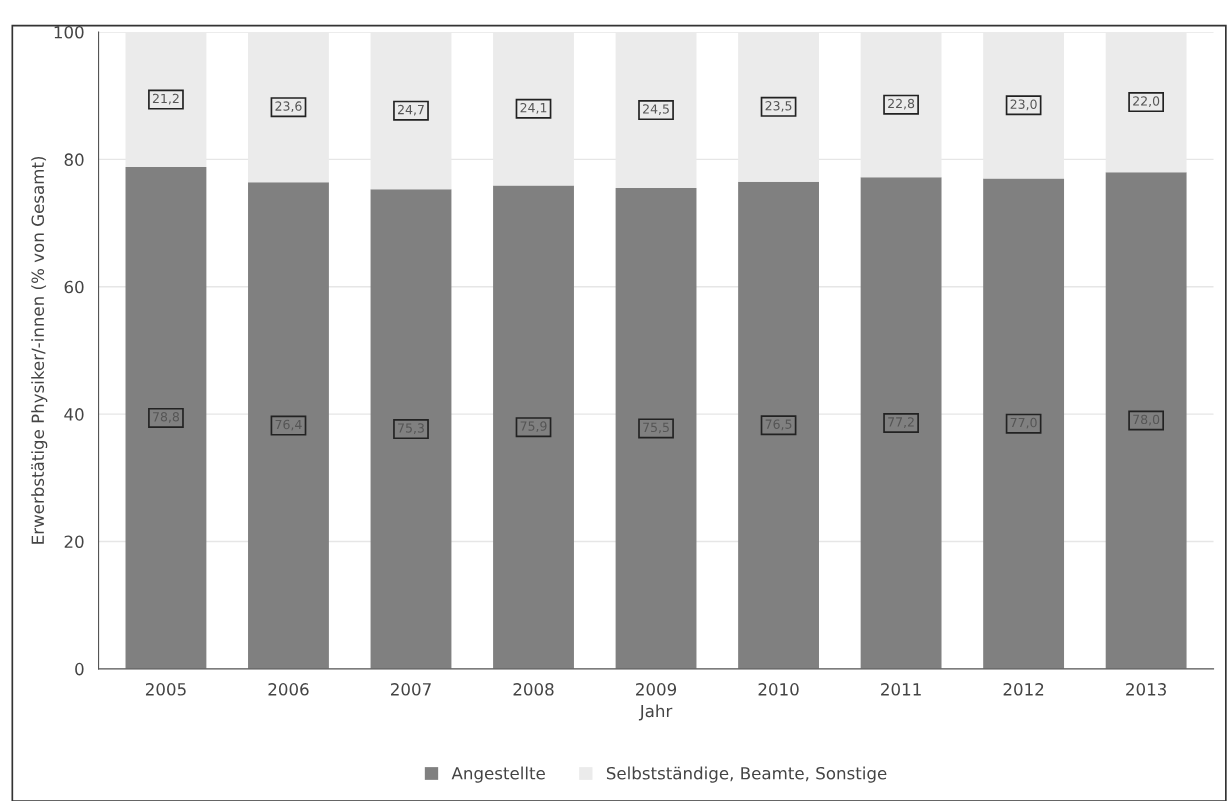 This screenshot has width=1232, height=801. Describe the element at coordinates (288, 107) in the screenshot. I see `data-label: 23,6` at that location.